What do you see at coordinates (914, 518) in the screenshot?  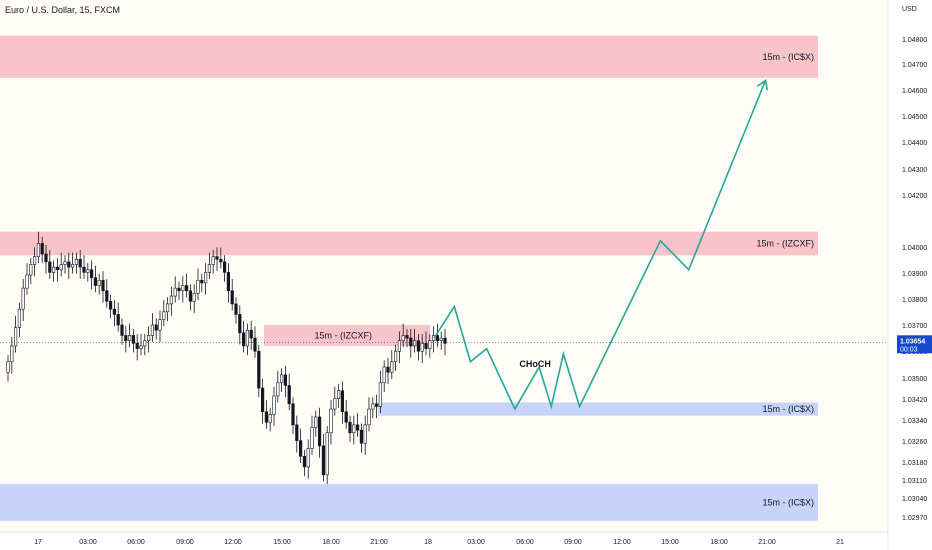 I see `price-tick-label: 1.02970` at bounding box center [914, 518].